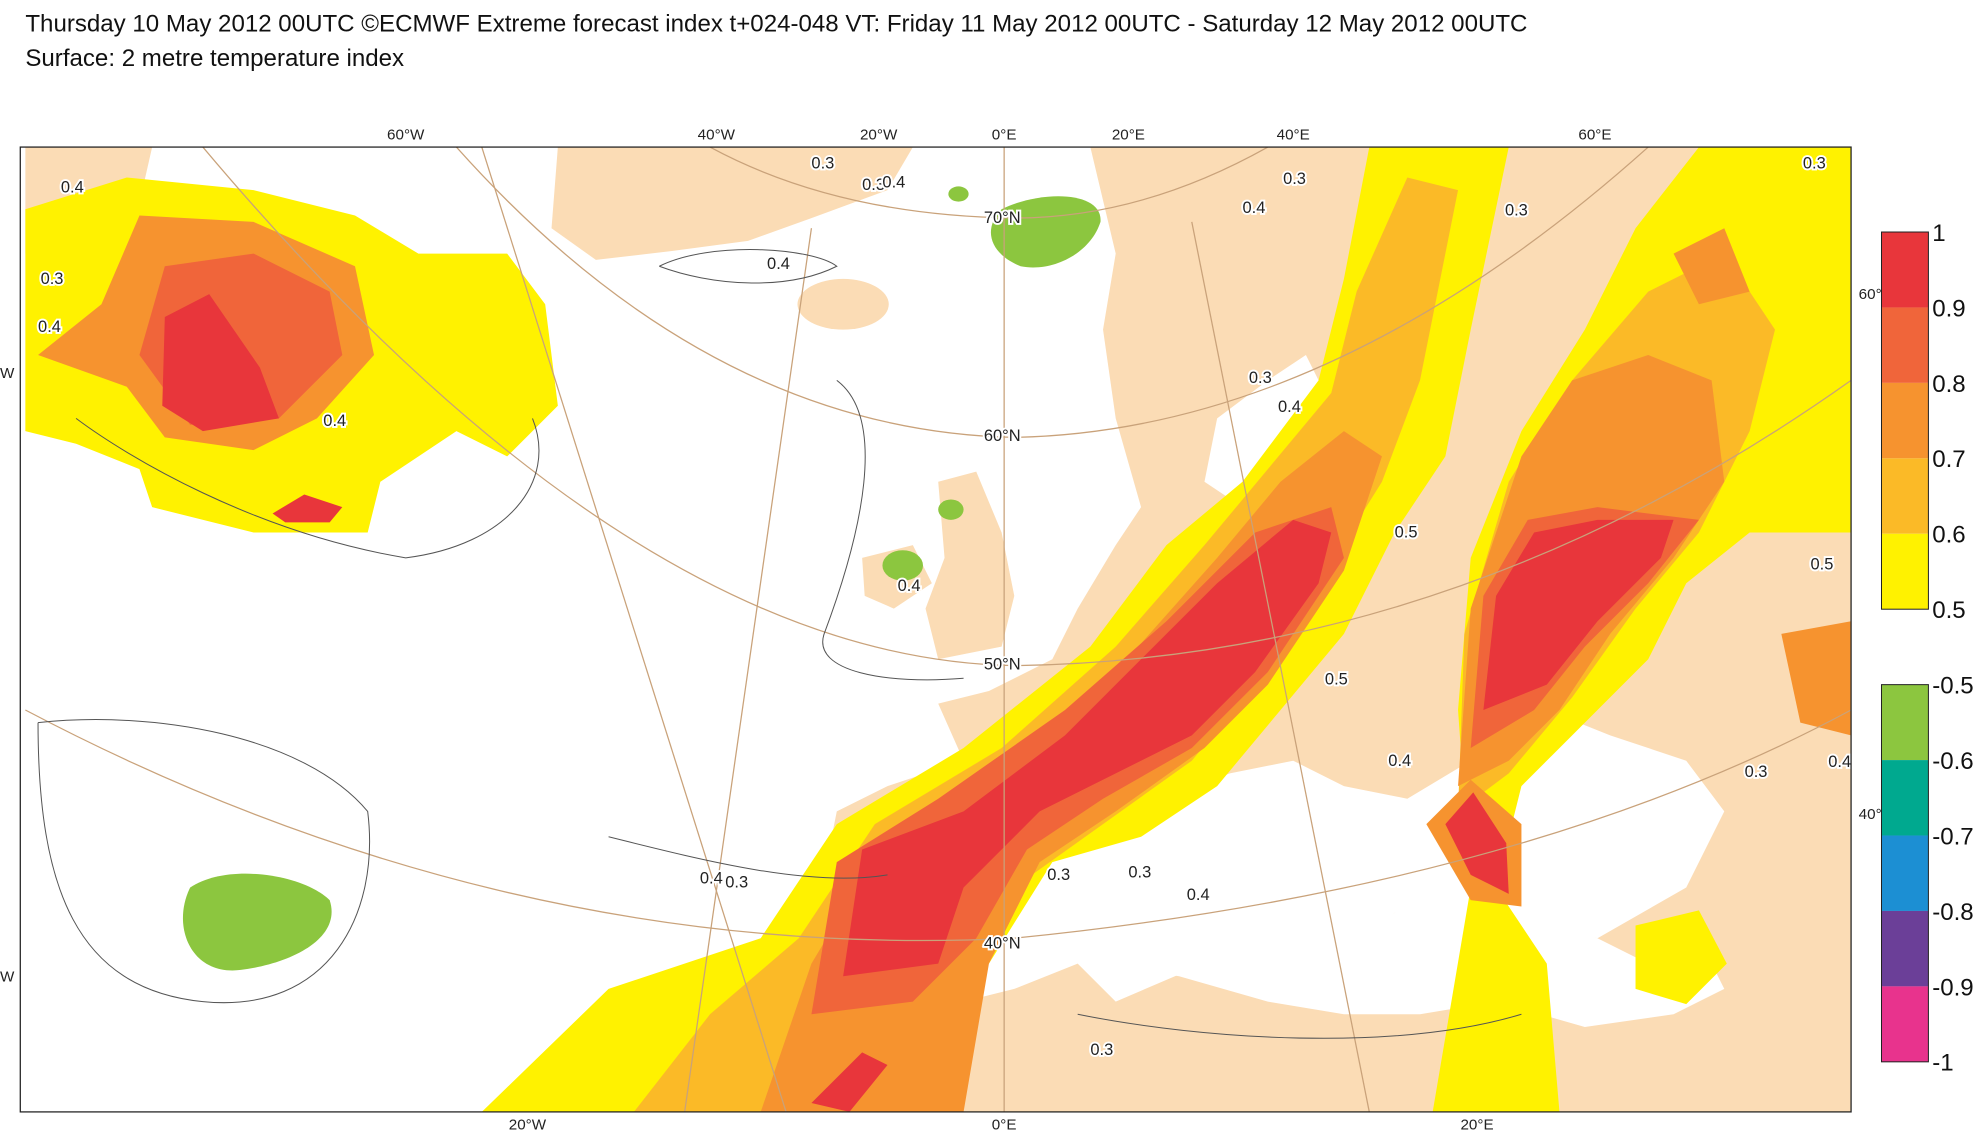 The image size is (1988, 1136). Describe the element at coordinates (1953, 987) in the screenshot. I see `legend-label: -0.9` at that location.